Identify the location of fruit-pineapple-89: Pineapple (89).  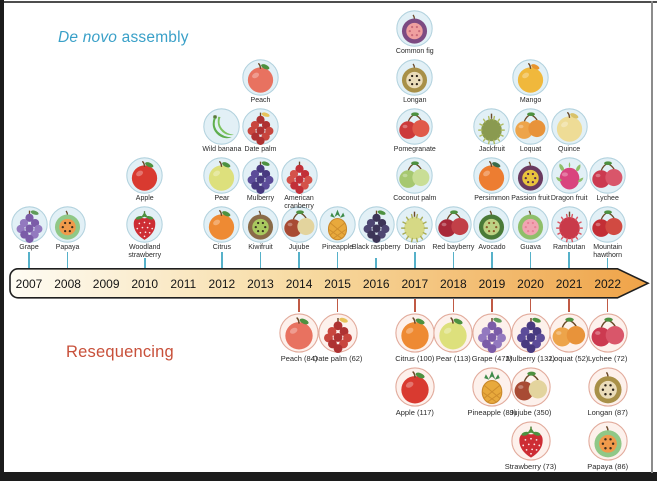
(492, 392).